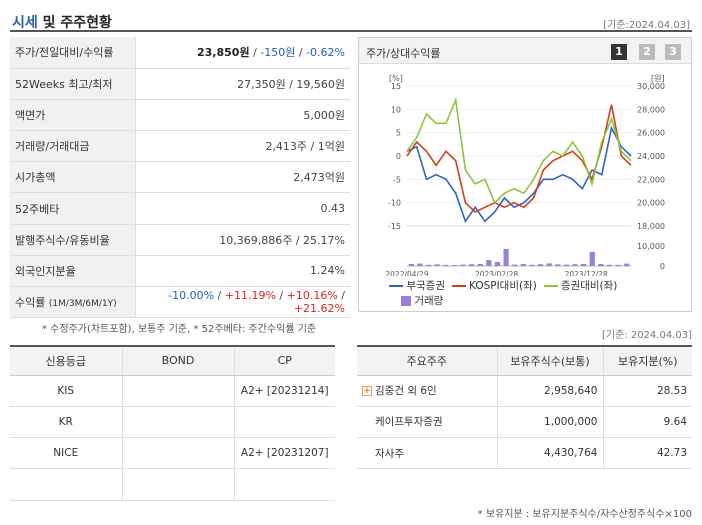 This screenshot has width=702, height=525. I want to click on col-header: 신용등급, so click(66, 361).